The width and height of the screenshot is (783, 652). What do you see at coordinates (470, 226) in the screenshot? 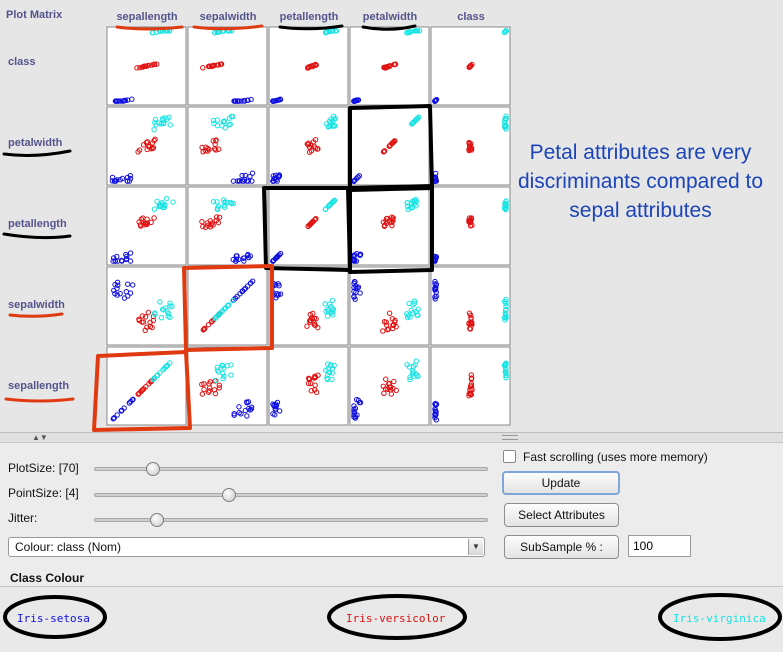
I see `cell-petallength-vs-class` at bounding box center [470, 226].